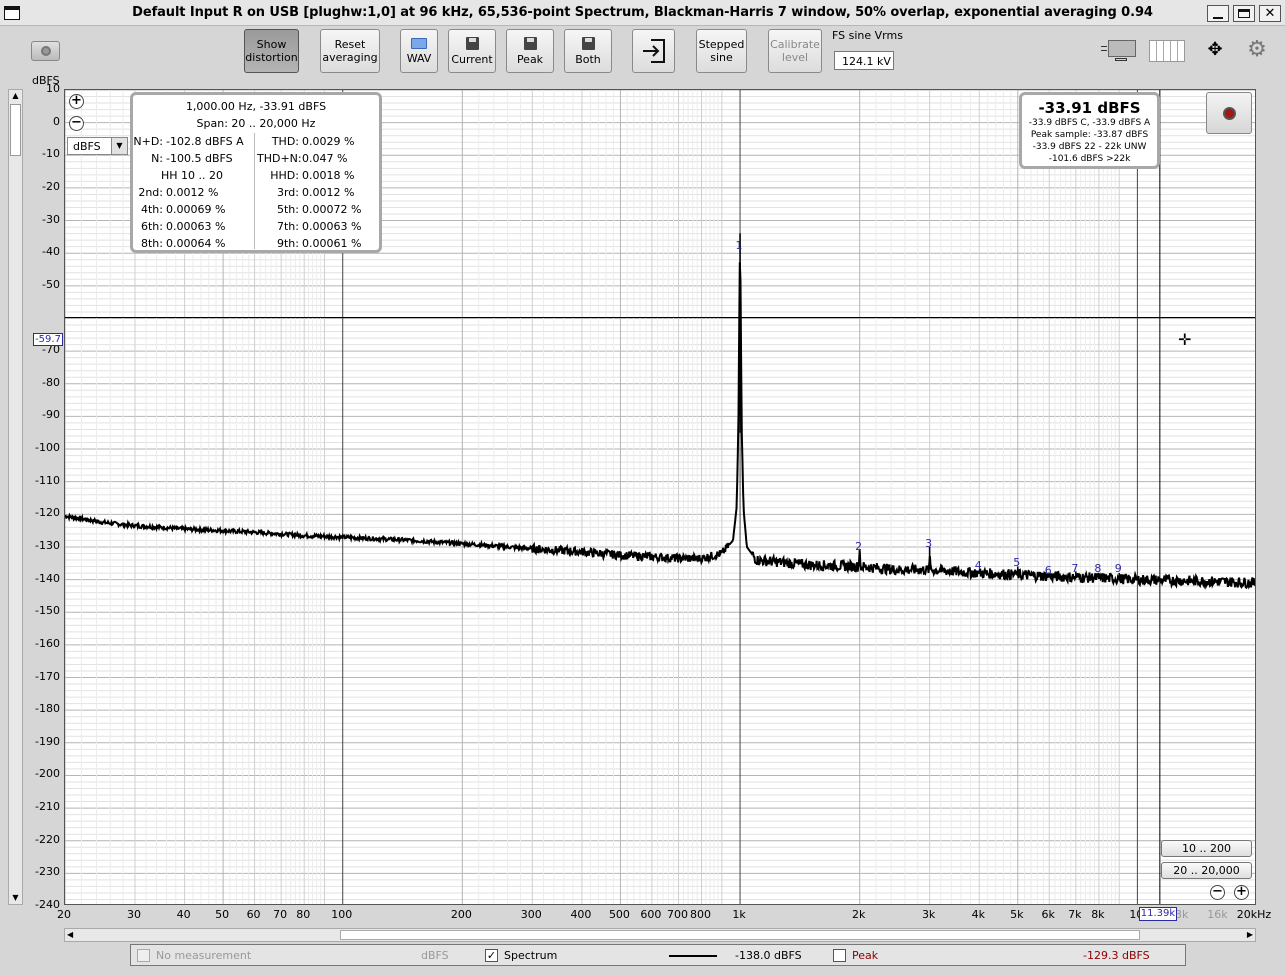  What do you see at coordinates (1218, 17) in the screenshot?
I see `minimize-icon` at bounding box center [1218, 17].